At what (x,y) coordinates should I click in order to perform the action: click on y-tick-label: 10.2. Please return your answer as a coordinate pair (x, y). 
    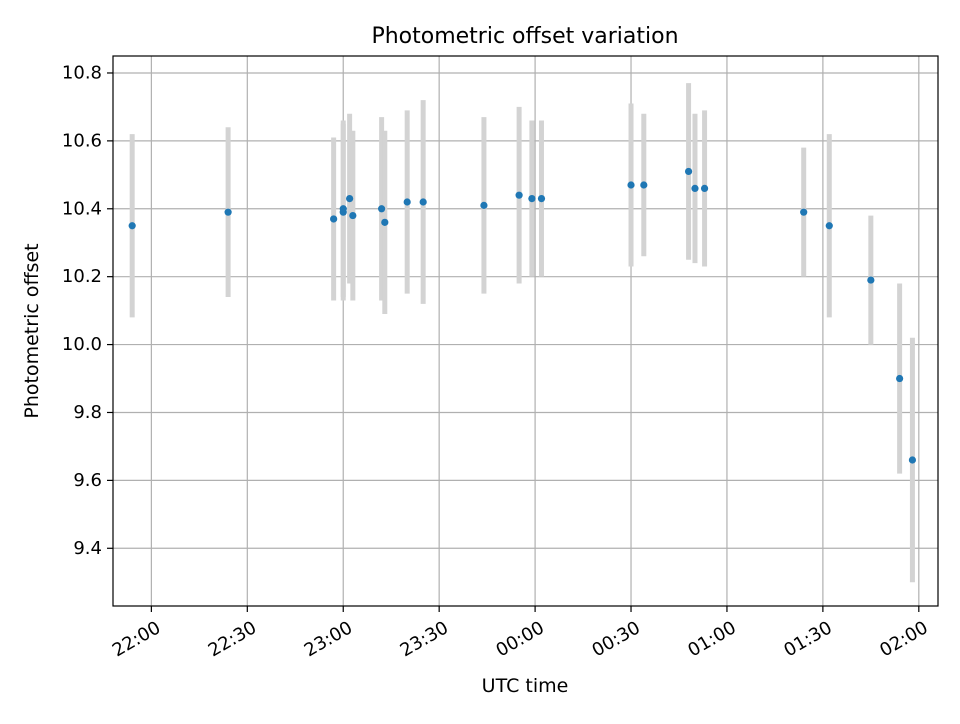
    Looking at the image, I should click on (82, 276).